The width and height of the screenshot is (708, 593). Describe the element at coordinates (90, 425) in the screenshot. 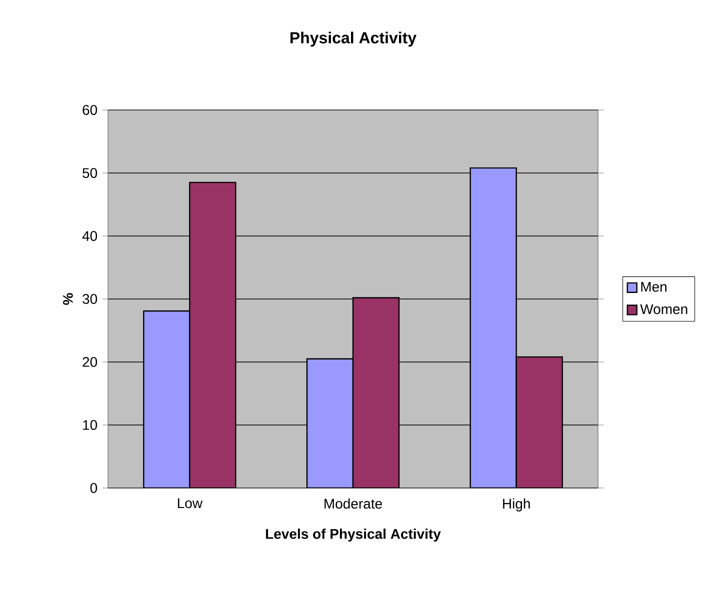

I see `y-tick-label: 10` at that location.